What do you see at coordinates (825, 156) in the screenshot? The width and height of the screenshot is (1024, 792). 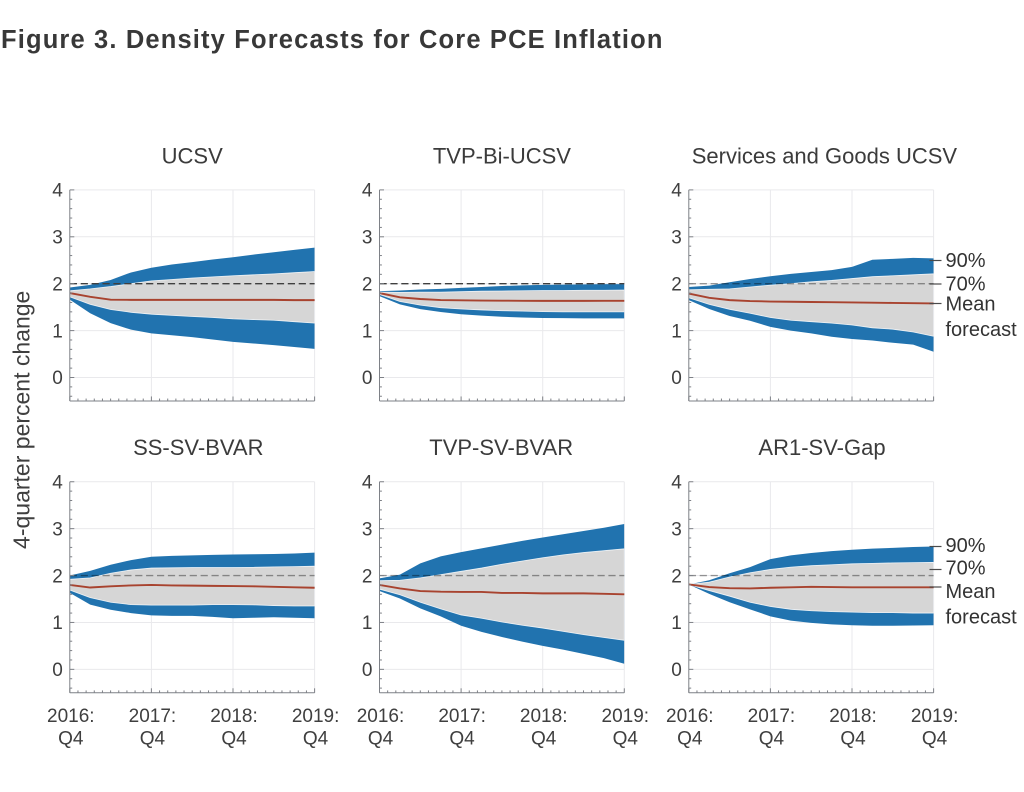 I see `svg-text: Services and Goods UCSV` at bounding box center [825, 156].